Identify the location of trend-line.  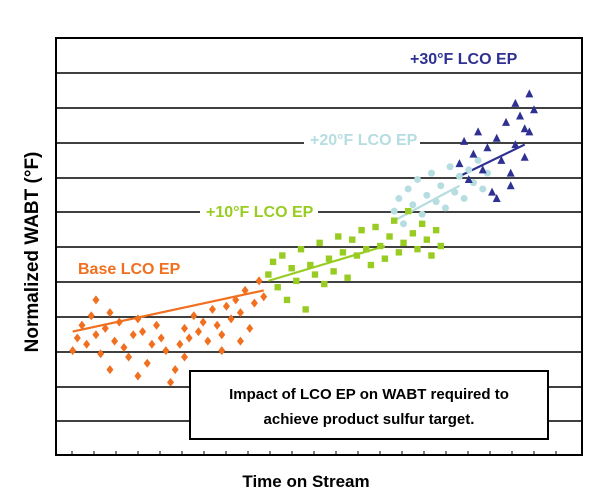
(168, 311).